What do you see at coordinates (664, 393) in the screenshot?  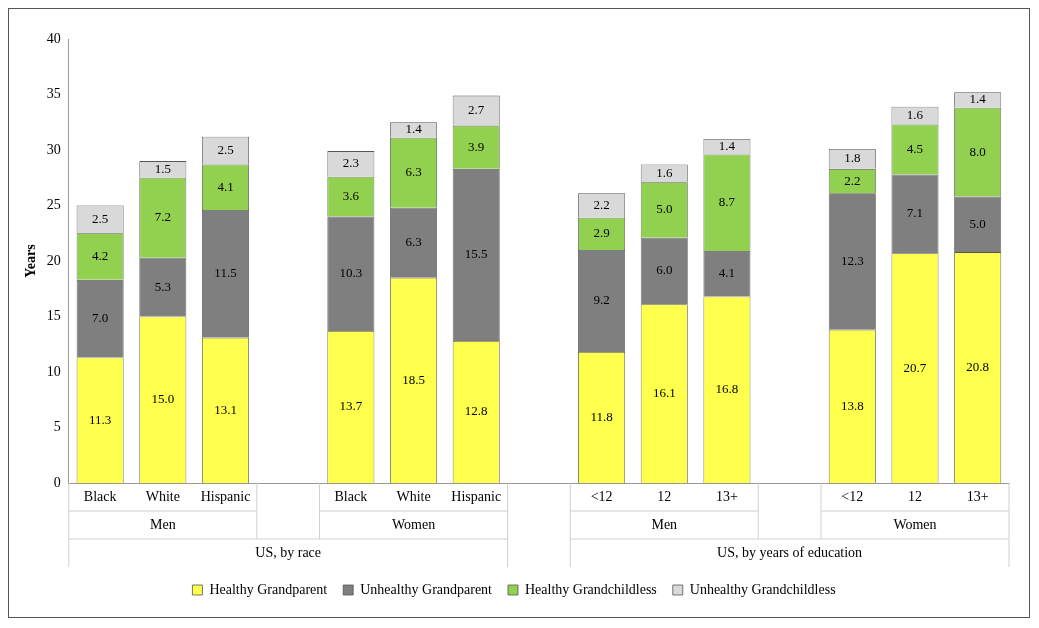 I see `data-label: 16.1` at bounding box center [664, 393].